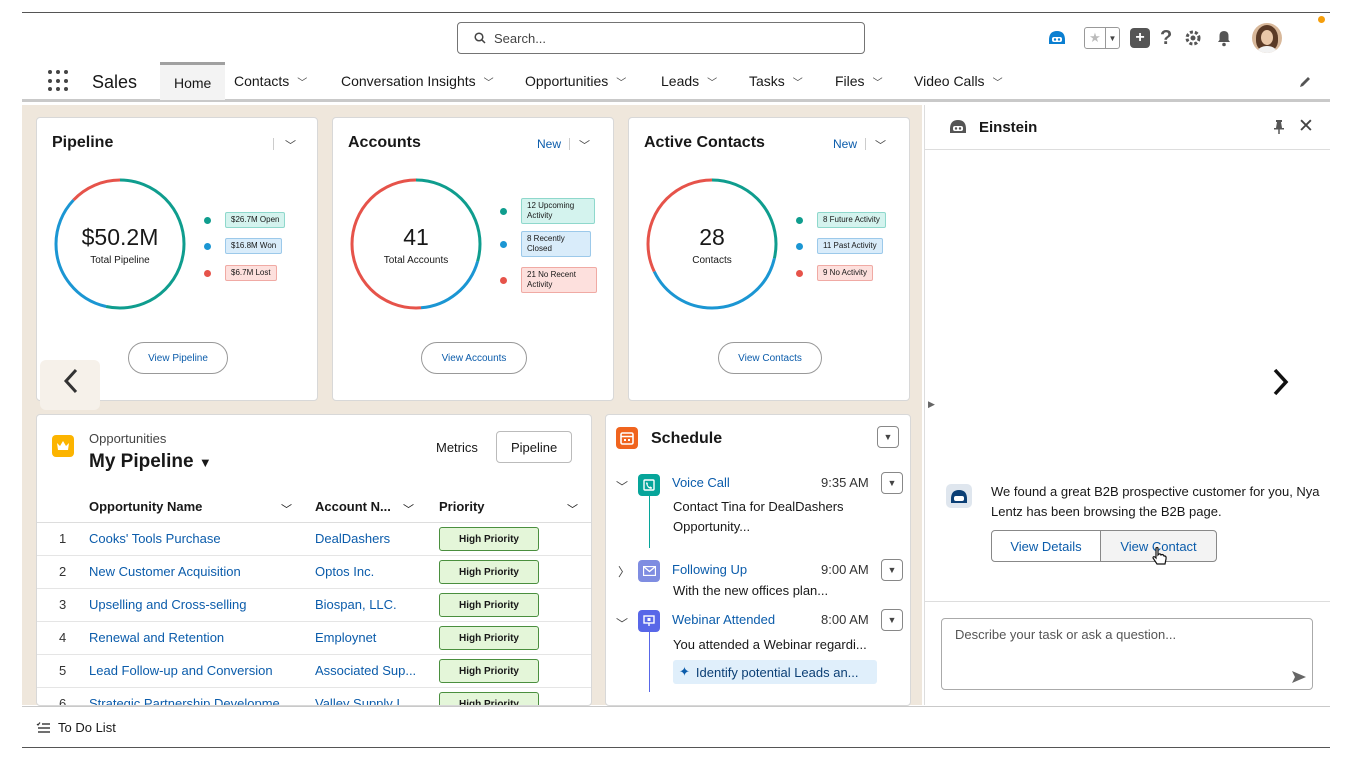 This screenshot has width=1348, height=762. I want to click on legend-lost: $6.7M Lost, so click(240, 273).